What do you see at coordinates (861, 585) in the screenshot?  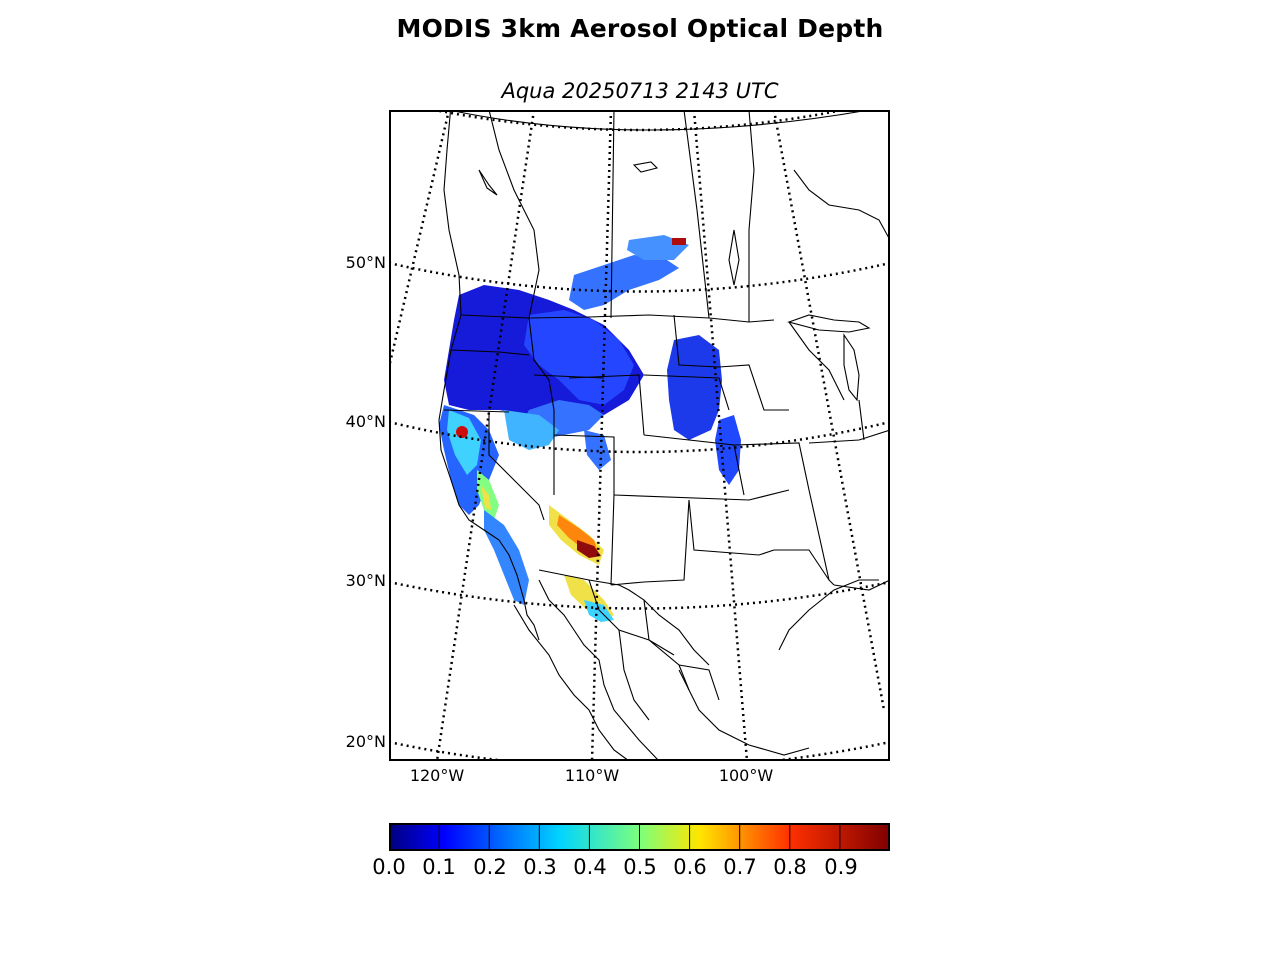 I see `border-ga-fl` at bounding box center [861, 585].